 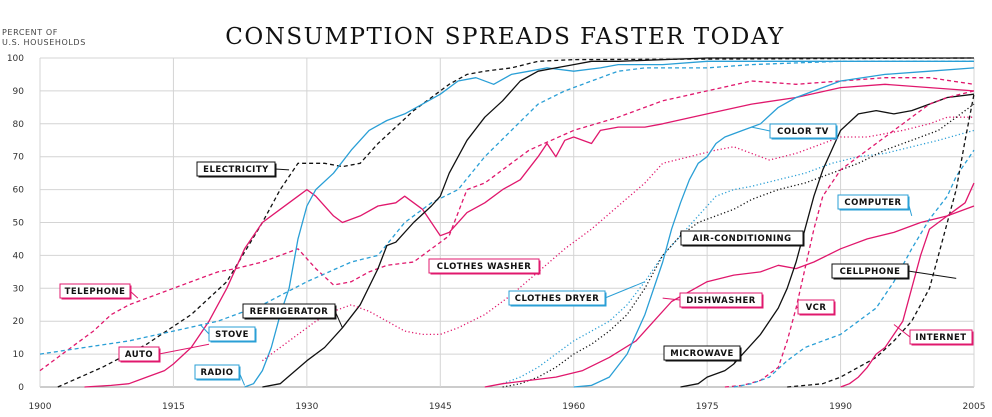 I want to click on label-color-tv: COLOR TV, so click(x=803, y=132).